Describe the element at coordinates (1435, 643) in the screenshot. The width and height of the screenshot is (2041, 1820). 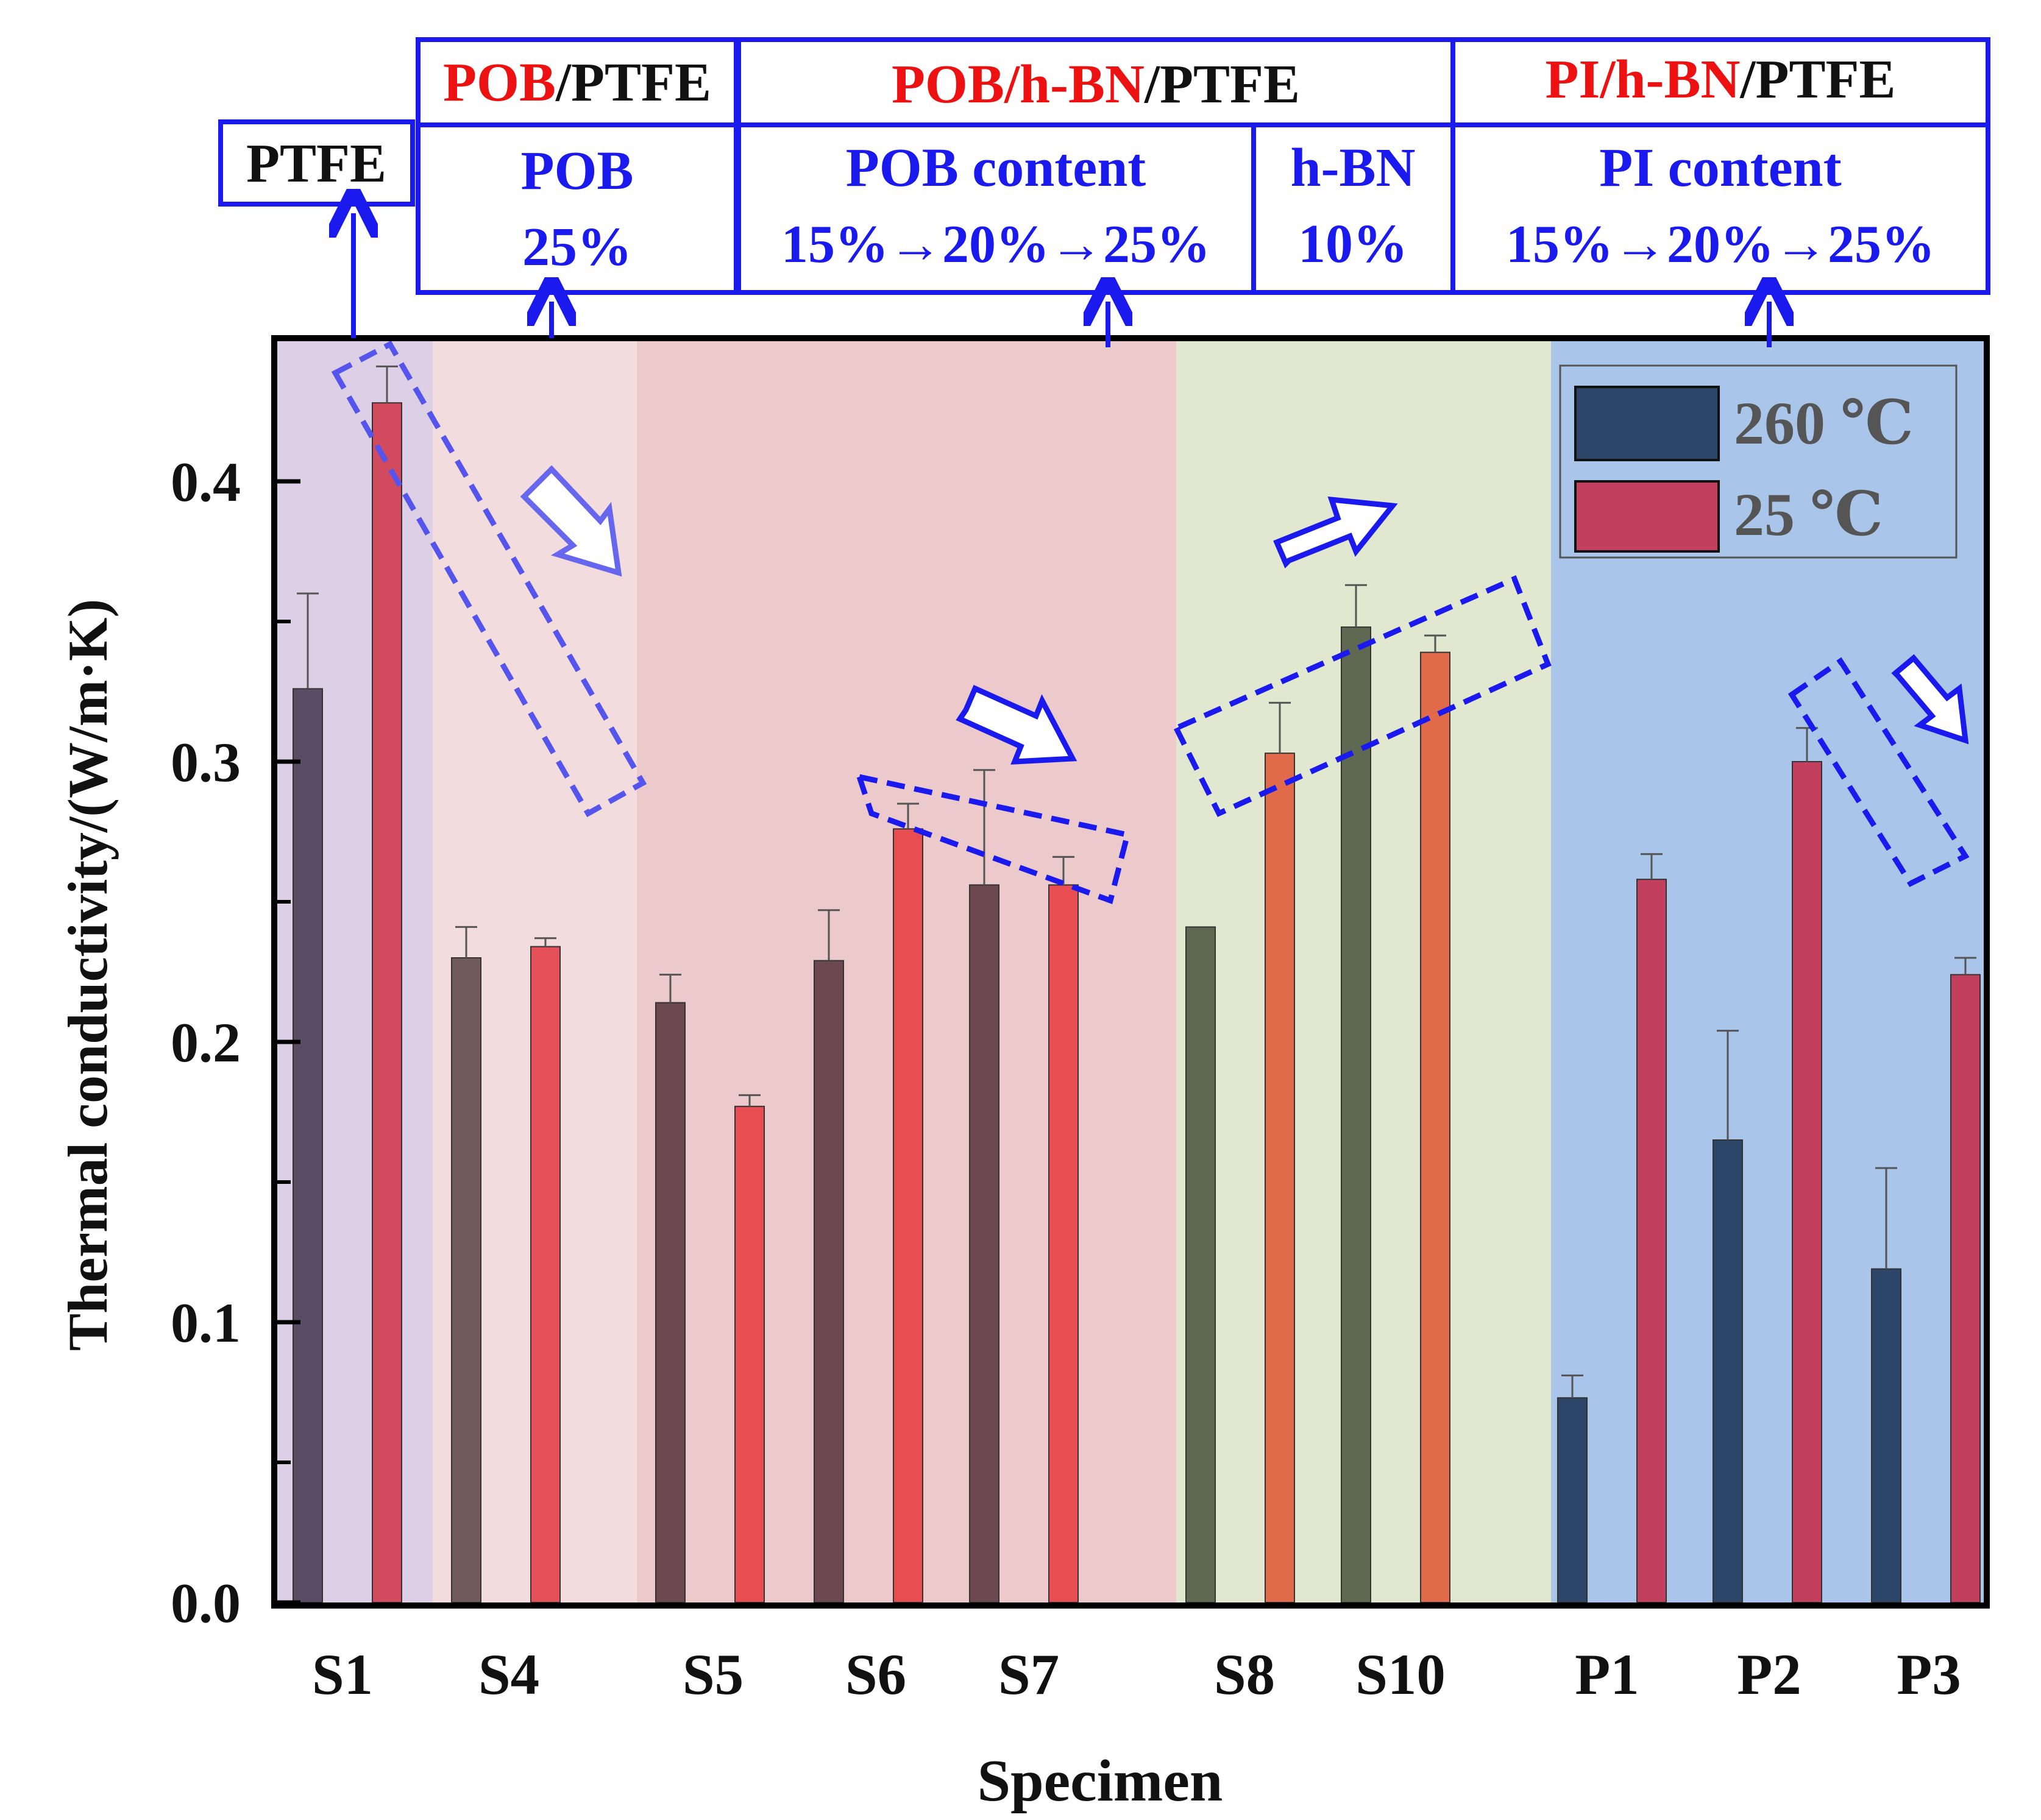
I see `errorbar-s10-25c` at that location.